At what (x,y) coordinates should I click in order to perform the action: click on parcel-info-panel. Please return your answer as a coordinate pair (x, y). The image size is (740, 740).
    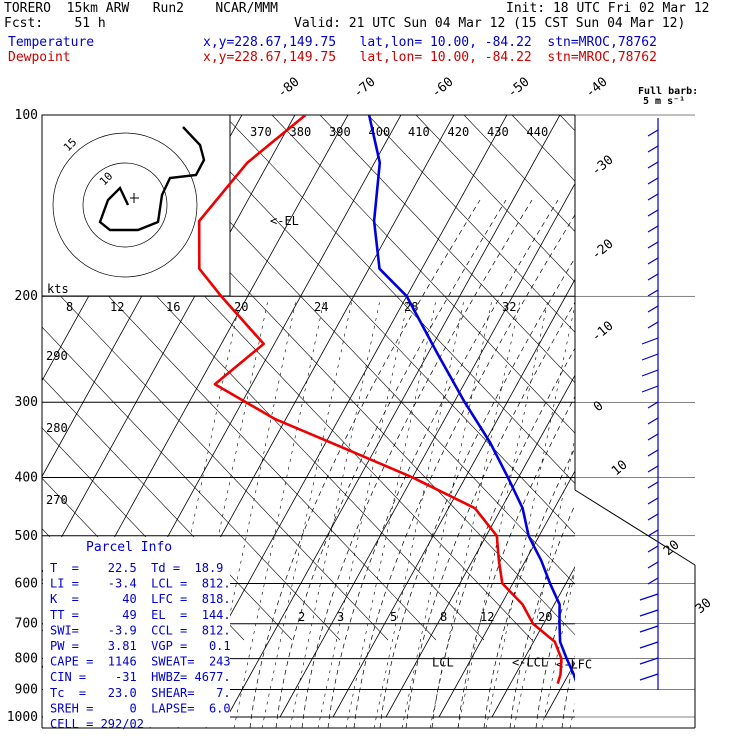
    Looking at the image, I should click on (136, 632).